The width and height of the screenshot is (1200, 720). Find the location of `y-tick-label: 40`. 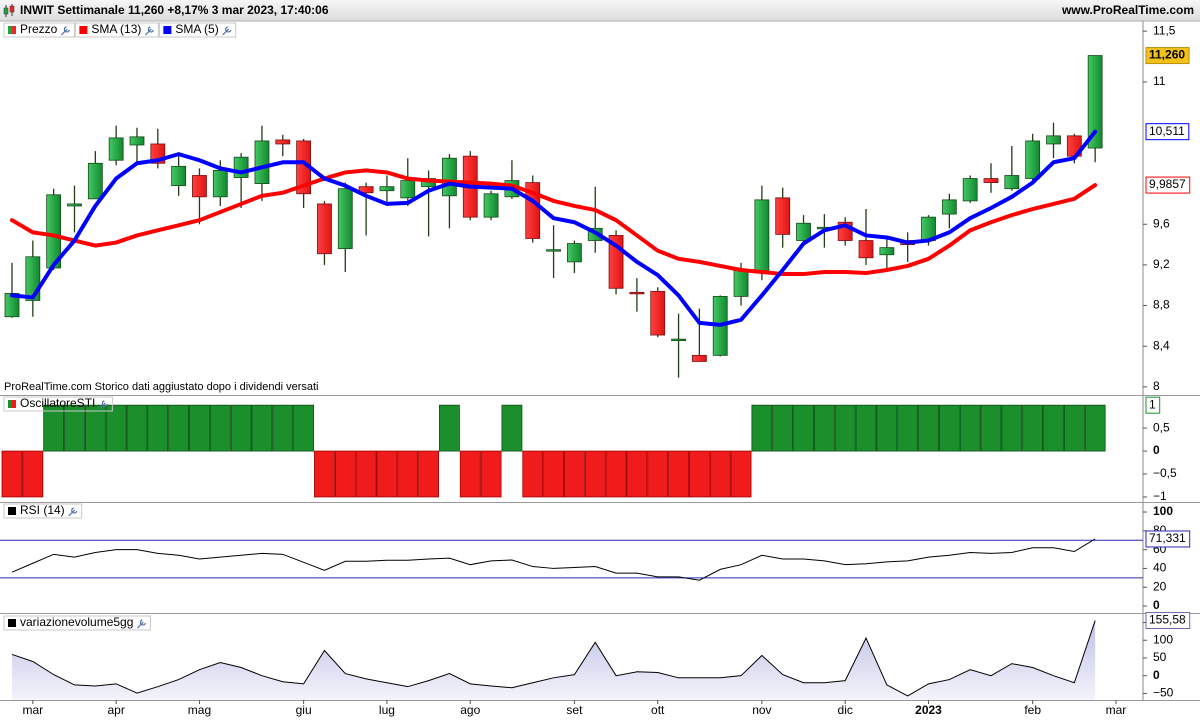

y-tick-label: 40 is located at coordinates (1160, 568).